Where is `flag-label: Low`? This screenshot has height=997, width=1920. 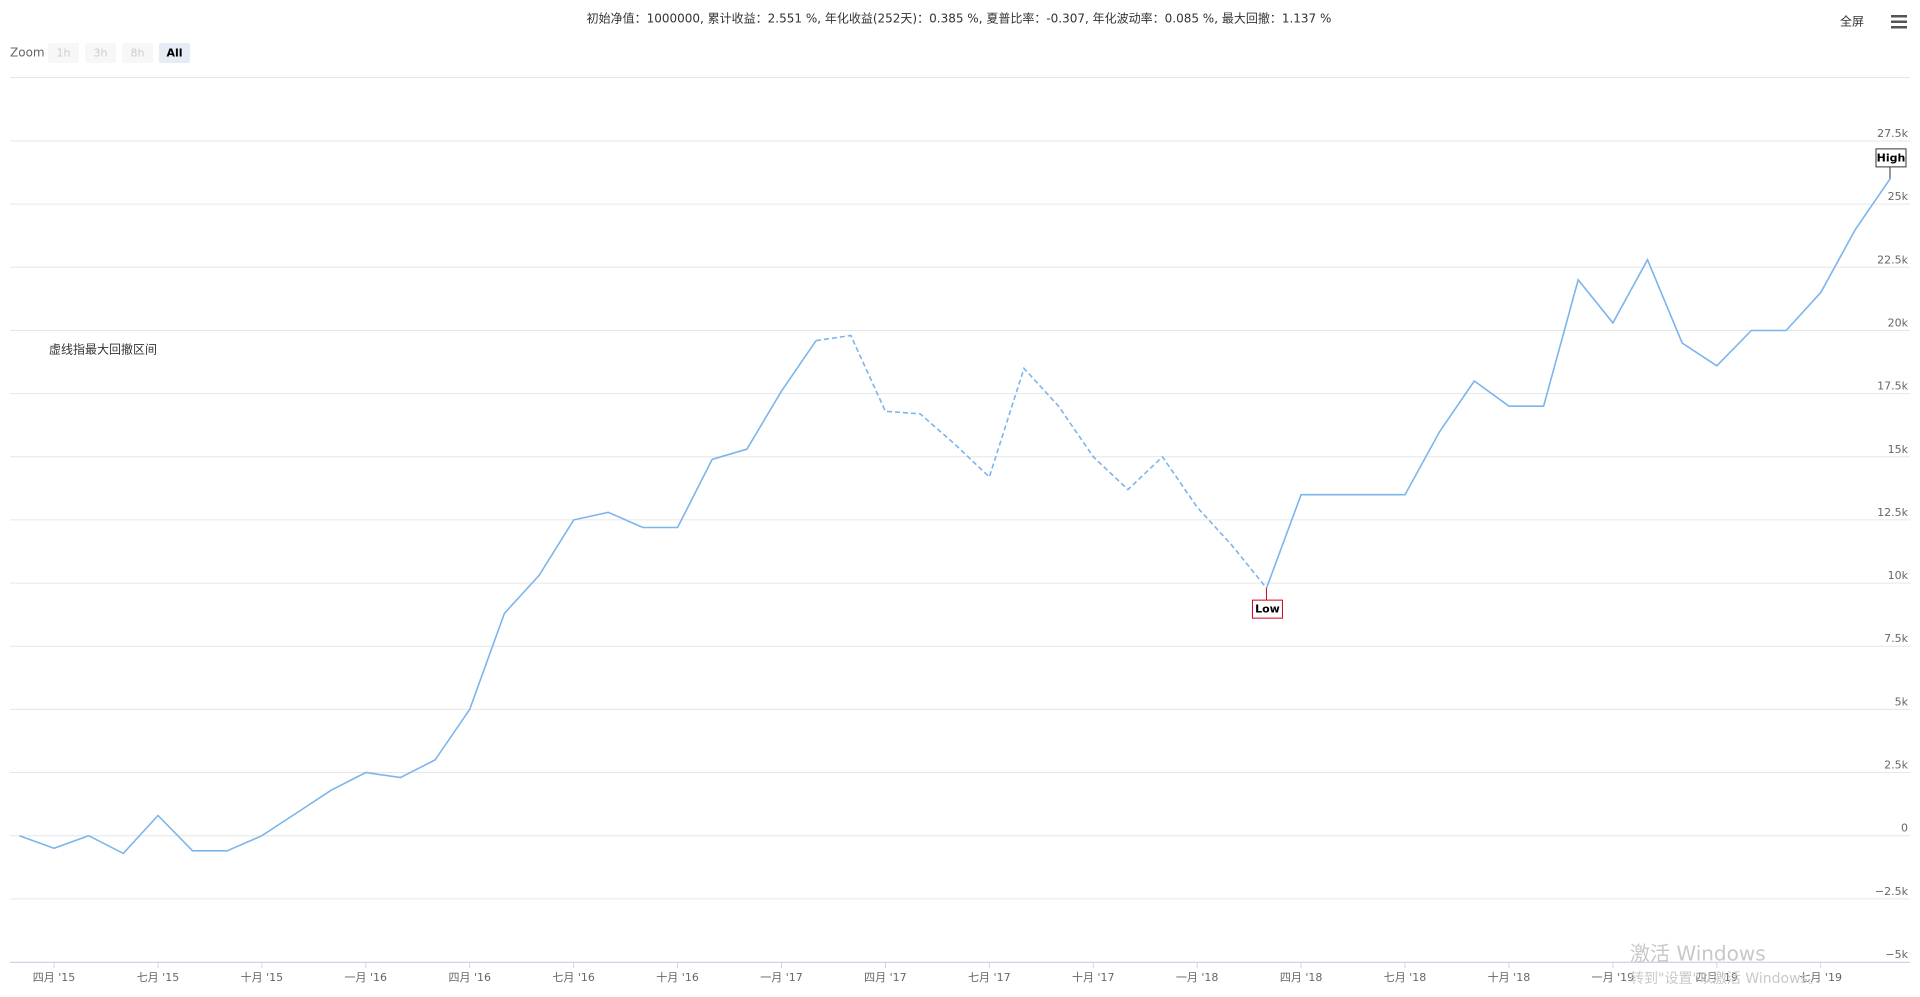
flag-label: Low is located at coordinates (1267, 609).